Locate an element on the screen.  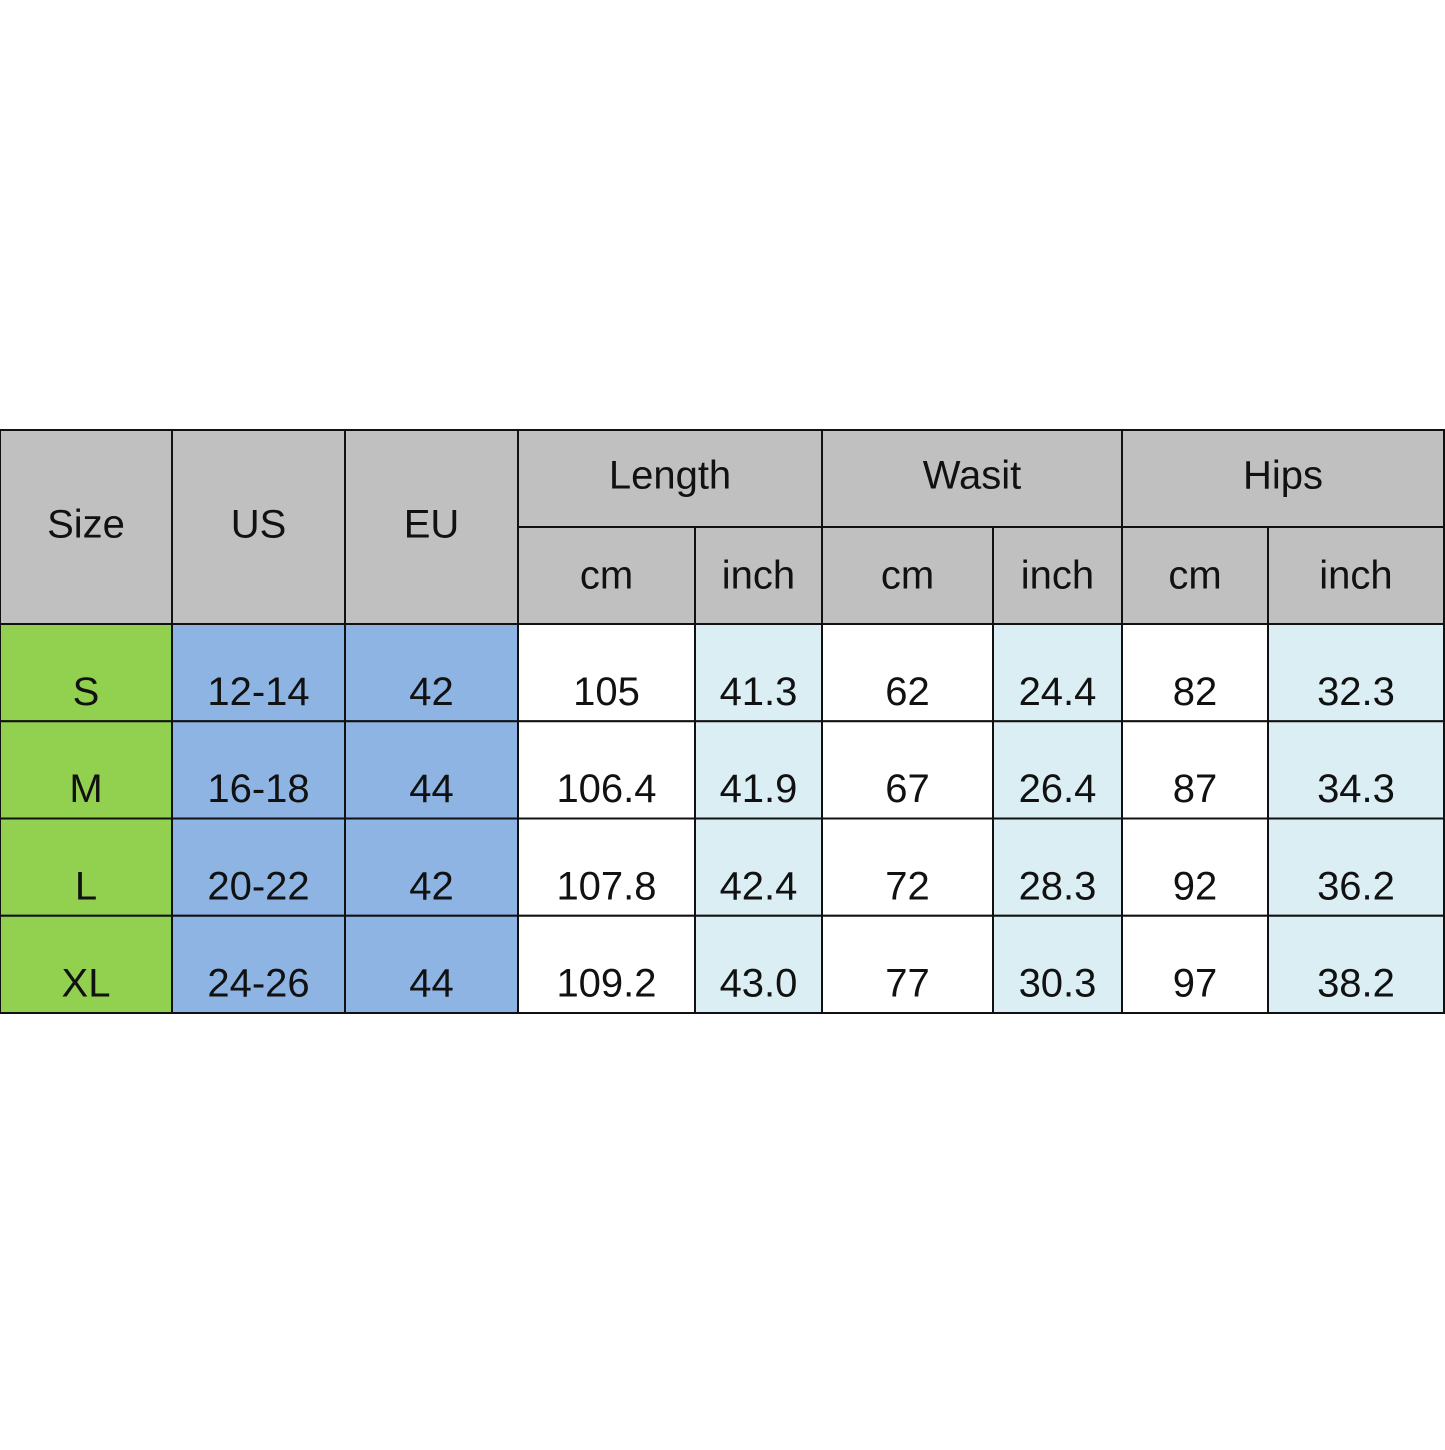
header-us-cell is located at coordinates (258, 527).